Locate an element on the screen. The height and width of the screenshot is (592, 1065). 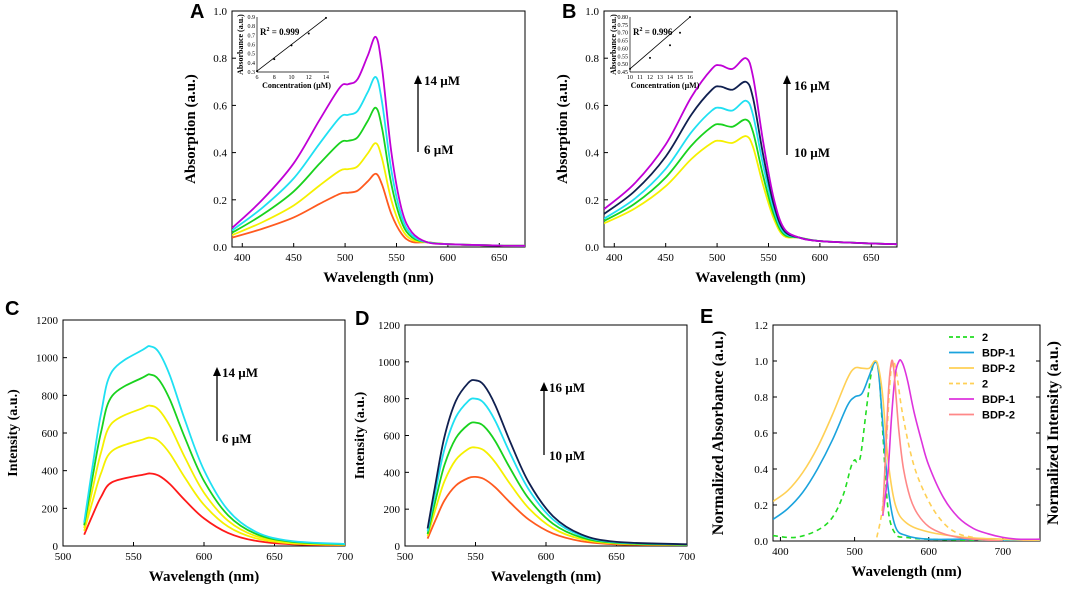
inset-y-tick-label: 0.80 is located at coordinates (623, 18).